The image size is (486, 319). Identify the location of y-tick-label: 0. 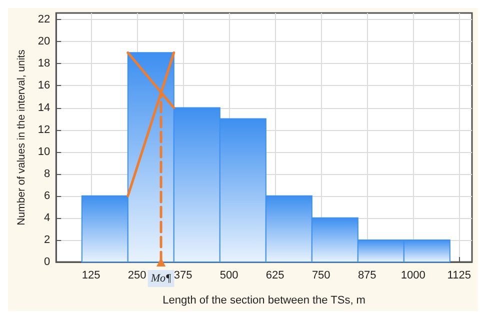
(47, 262).